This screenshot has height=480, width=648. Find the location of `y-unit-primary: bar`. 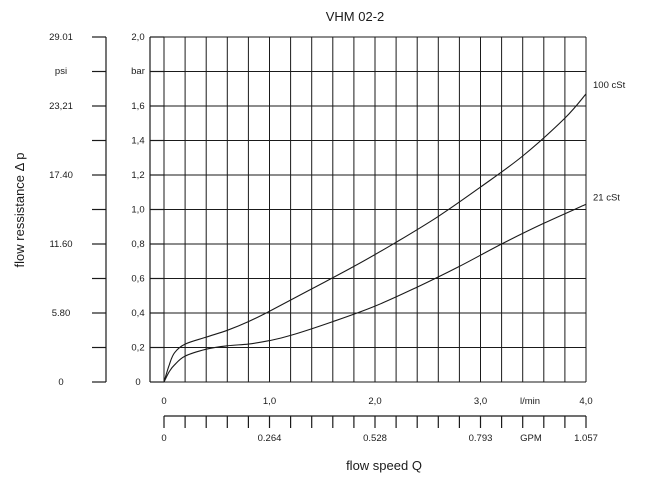

y-unit-primary: bar is located at coordinates (138, 71).